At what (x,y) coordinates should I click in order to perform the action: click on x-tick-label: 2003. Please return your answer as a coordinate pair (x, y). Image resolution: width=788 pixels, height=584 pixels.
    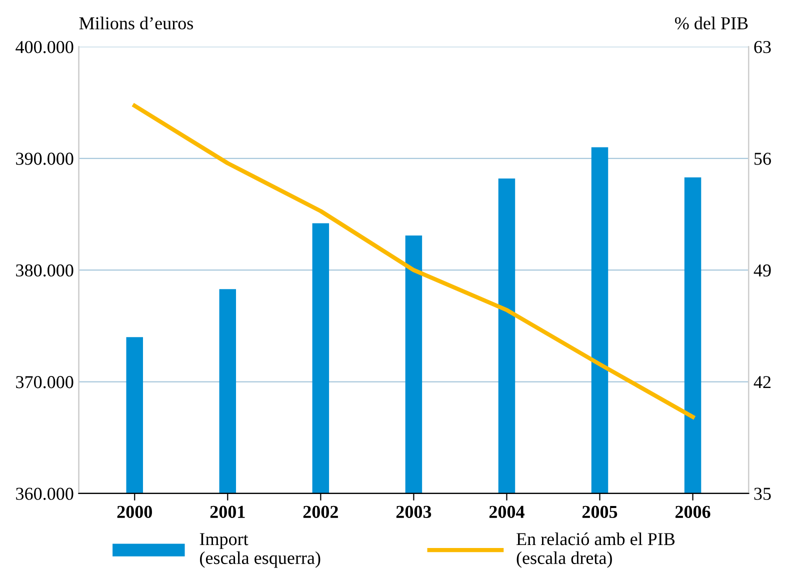
    Looking at the image, I should click on (414, 512).